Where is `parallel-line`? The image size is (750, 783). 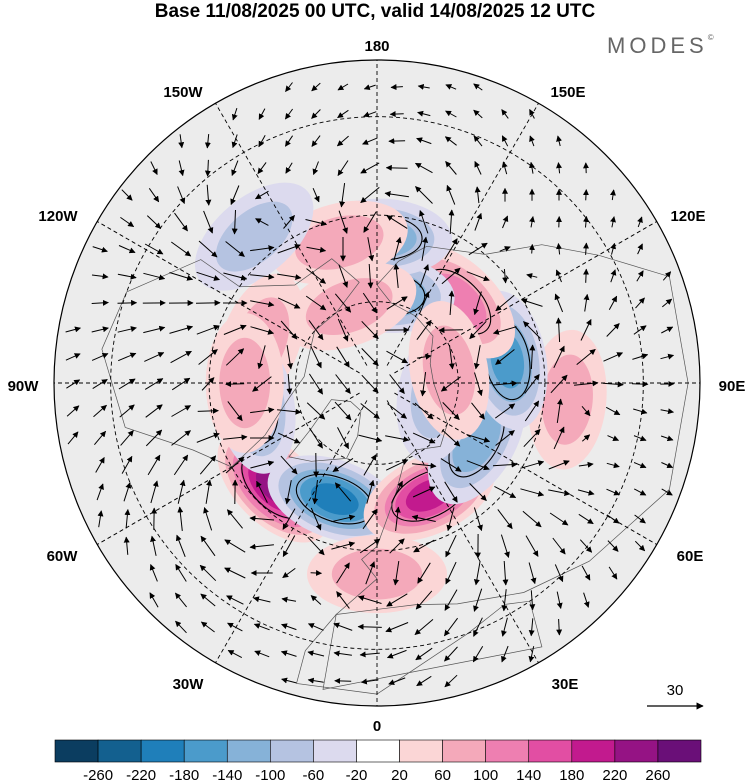 parallel-line is located at coordinates (377, 383).